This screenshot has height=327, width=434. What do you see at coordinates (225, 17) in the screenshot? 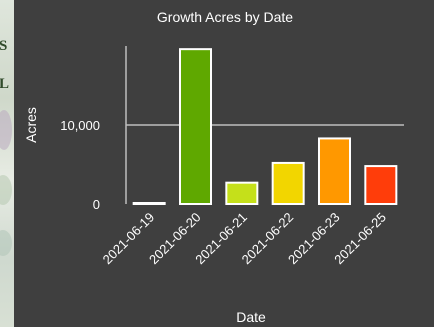
I see `chart-title: Growth Acres by Date` at bounding box center [225, 17].